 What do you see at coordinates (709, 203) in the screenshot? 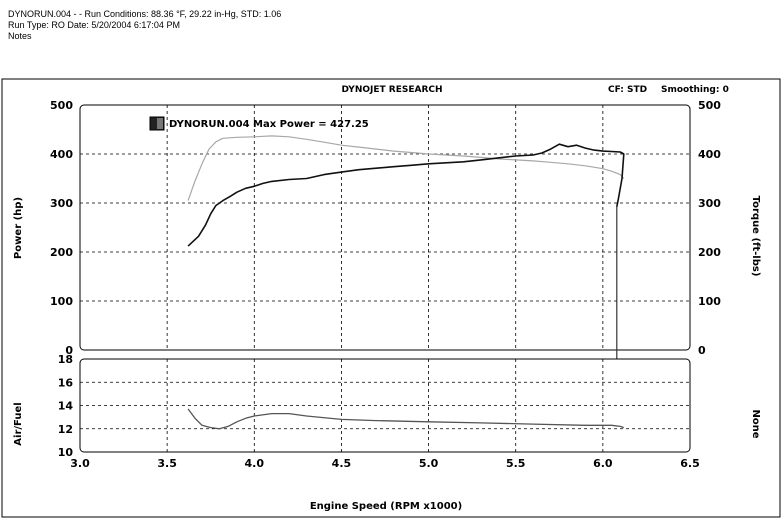
I see `torque-tick-label: 300` at bounding box center [709, 203].